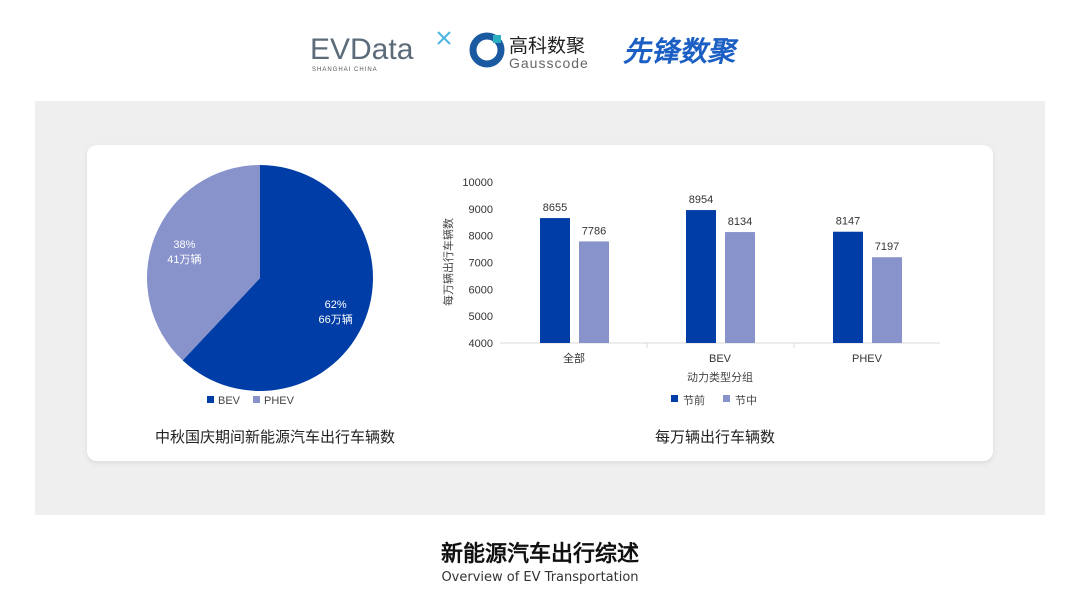 This screenshot has width=1080, height=608. Describe the element at coordinates (746, 400) in the screenshot. I see `legend-label: 节中` at that location.